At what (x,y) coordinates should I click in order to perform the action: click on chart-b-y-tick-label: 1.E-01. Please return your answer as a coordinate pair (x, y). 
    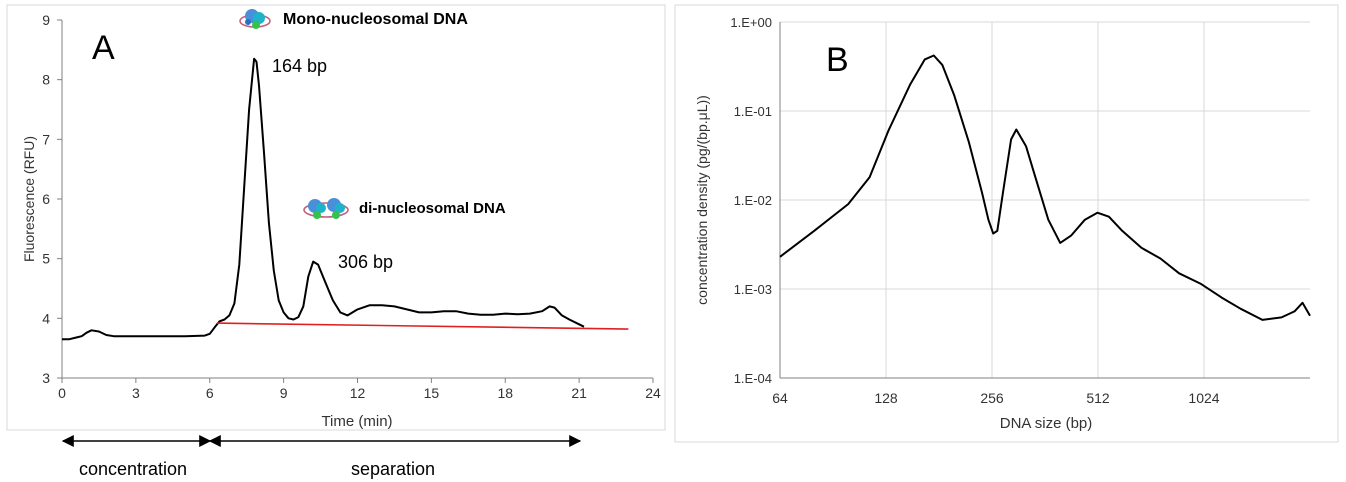
    Looking at the image, I should click on (753, 111).